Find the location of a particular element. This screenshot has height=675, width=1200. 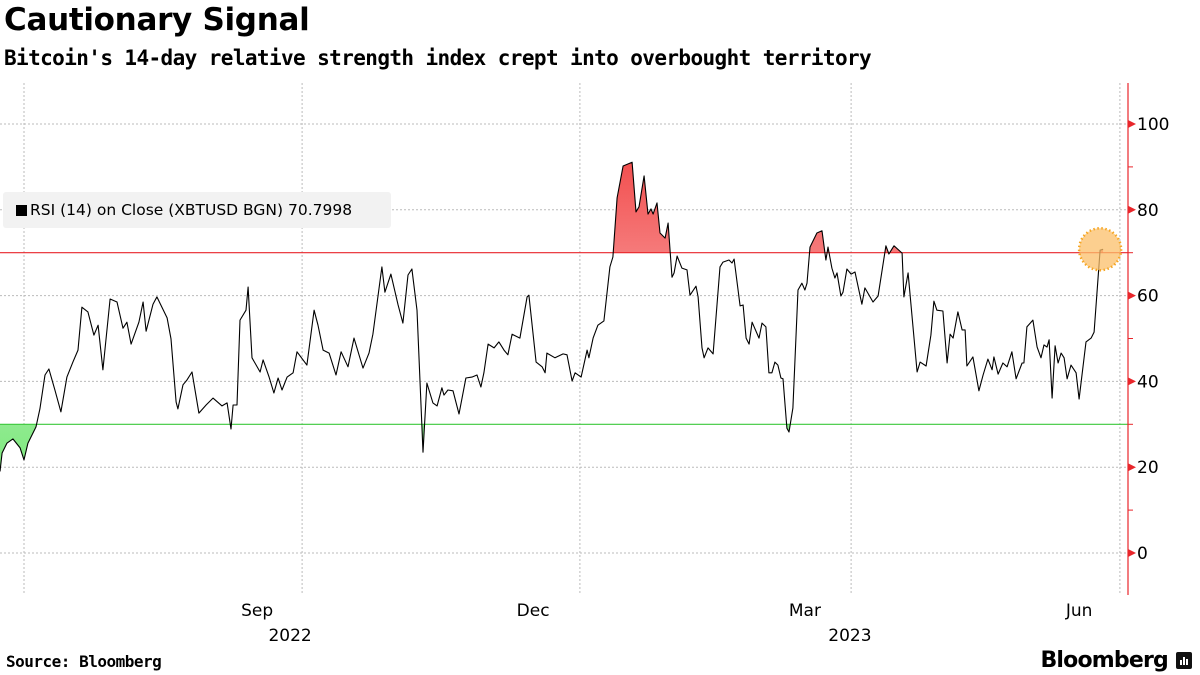

legend-swatch is located at coordinates (21, 210).